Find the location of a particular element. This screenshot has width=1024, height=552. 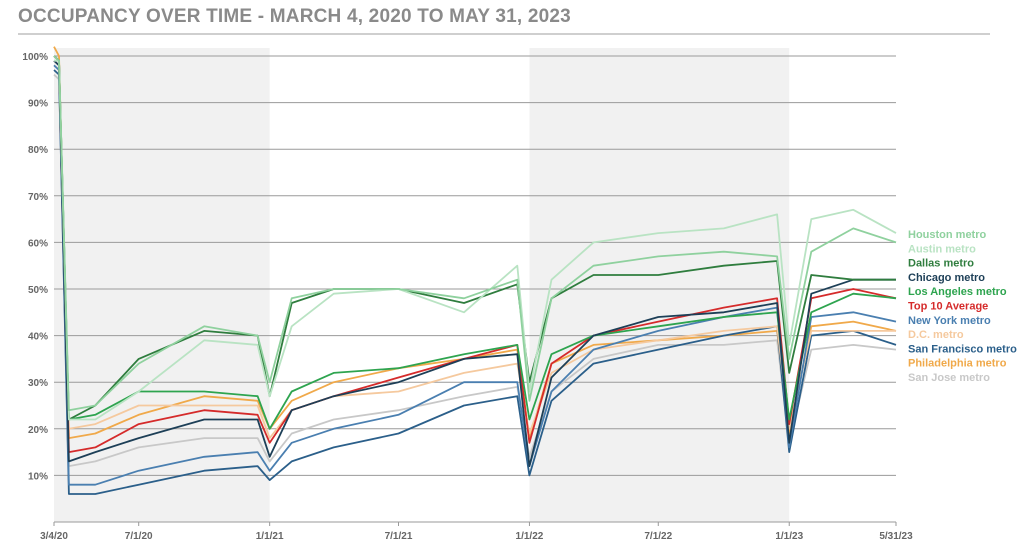

x-tick-label: 1/1/21 is located at coordinates (270, 536).